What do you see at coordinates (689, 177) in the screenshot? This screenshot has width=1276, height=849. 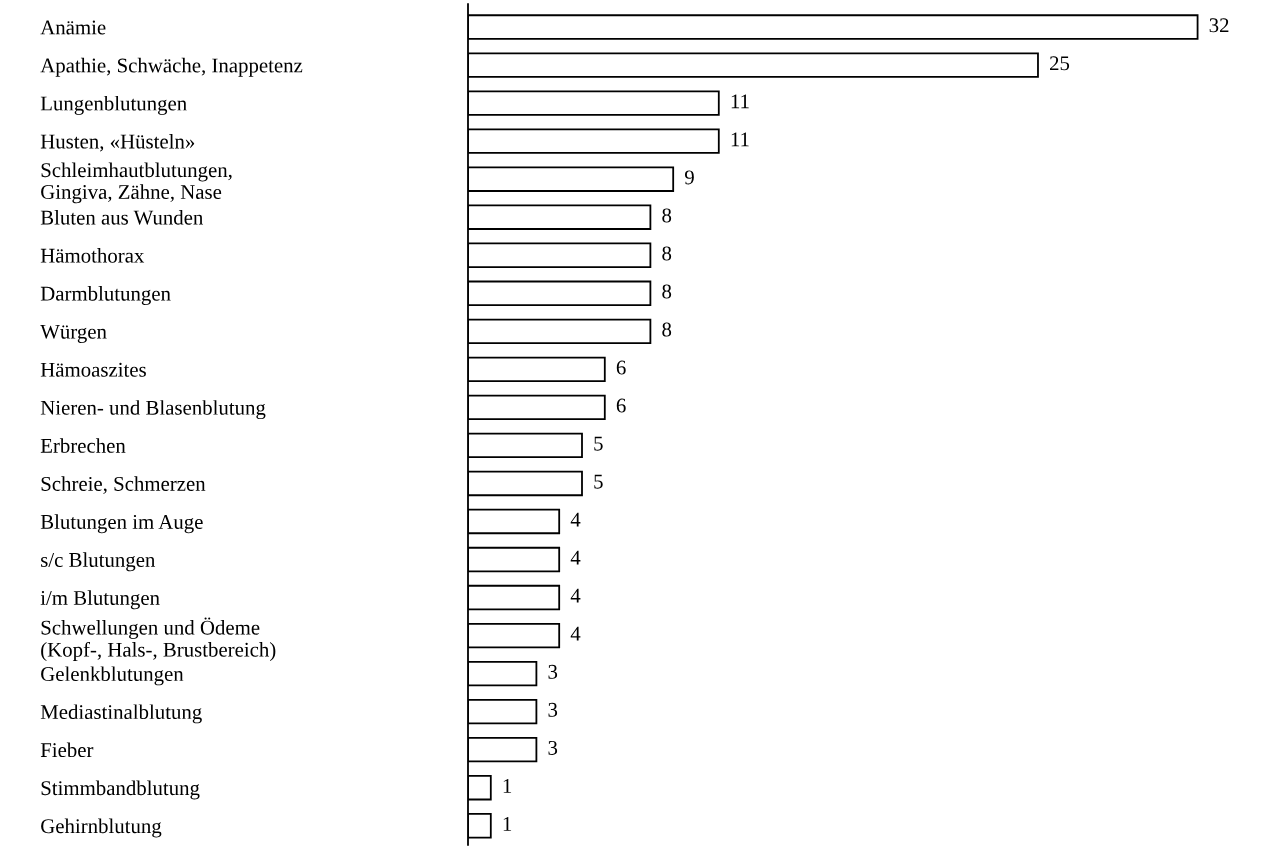 I see `data-label: 9` at bounding box center [689, 177].